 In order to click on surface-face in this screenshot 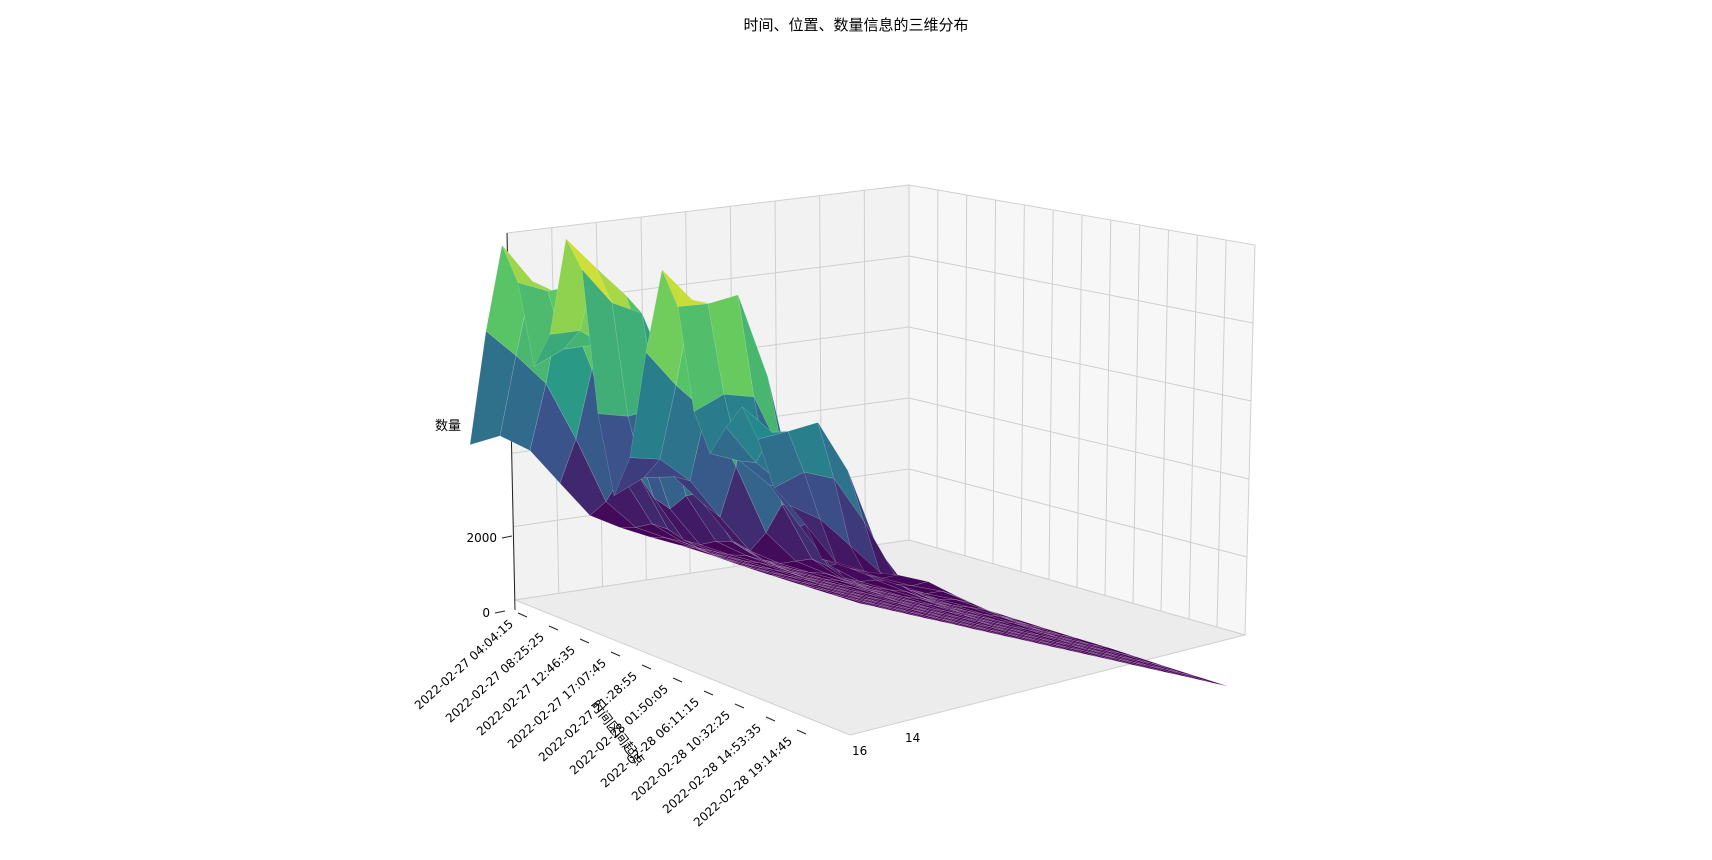, I will do `click(1205, 679)`.